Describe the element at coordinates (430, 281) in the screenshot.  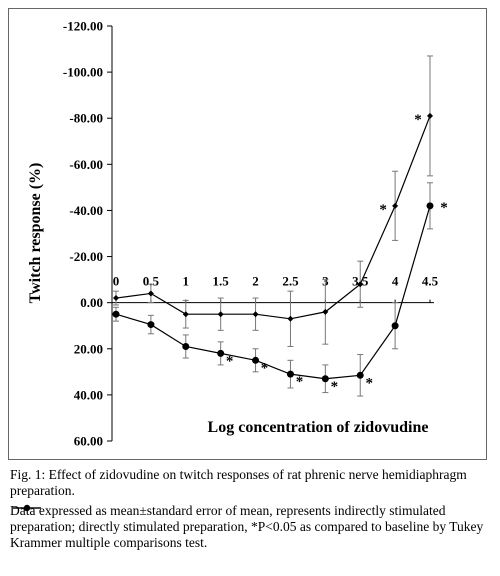
I see `x-tick-label: 4.5` at that location.